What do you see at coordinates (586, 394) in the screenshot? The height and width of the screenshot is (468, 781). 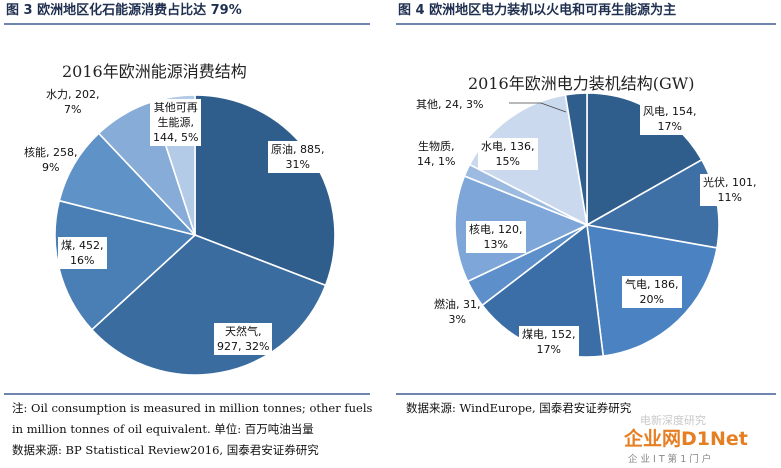 I see `figure-4-bottom-rule` at bounding box center [586, 394].